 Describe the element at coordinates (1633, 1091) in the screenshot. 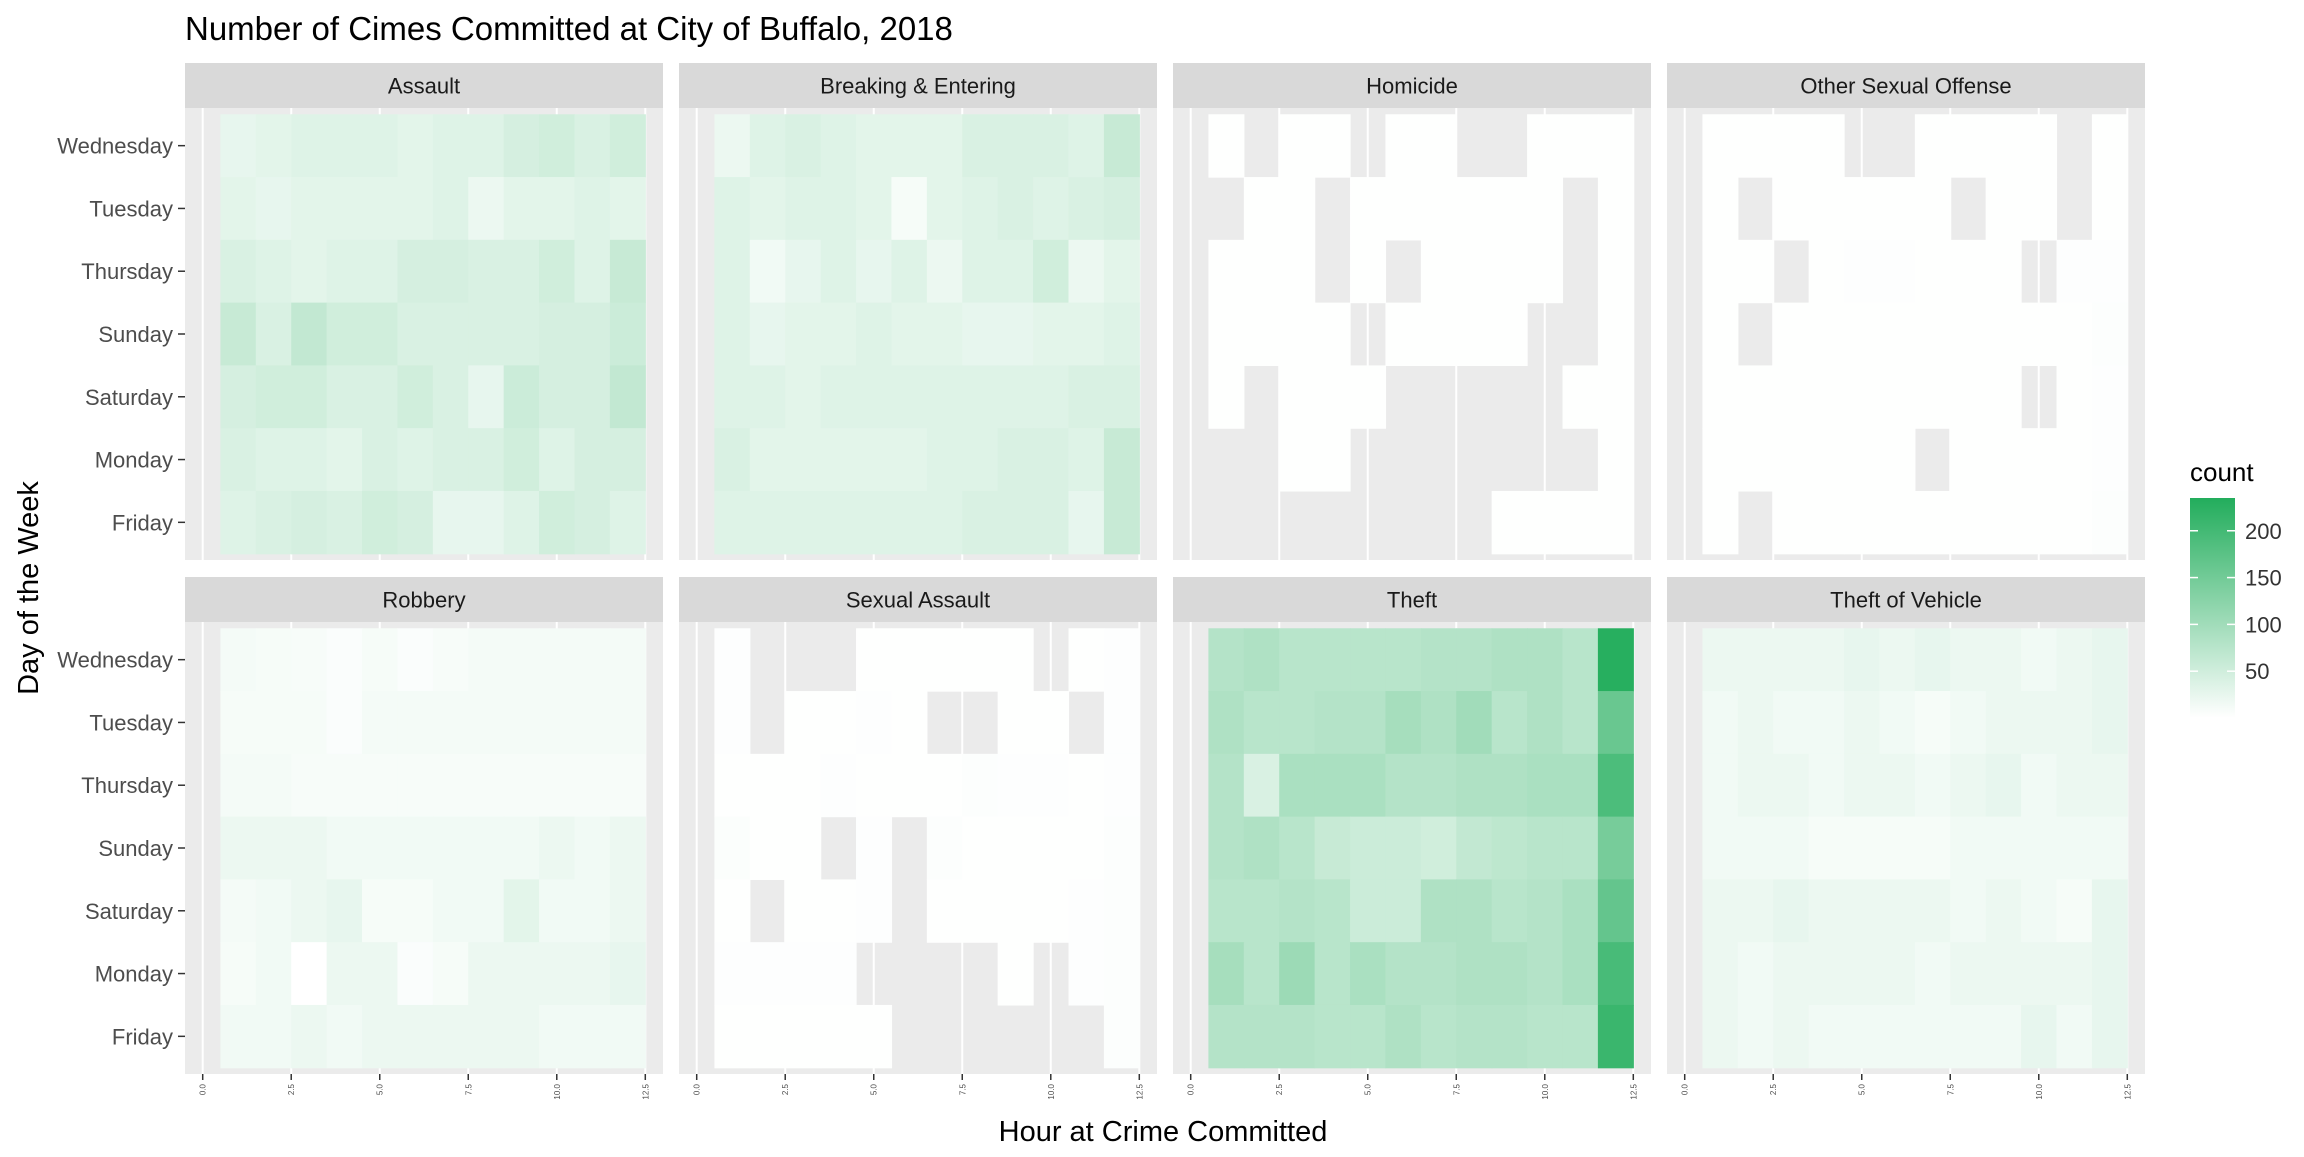

I see `x-tick-label: 12.5` at that location.